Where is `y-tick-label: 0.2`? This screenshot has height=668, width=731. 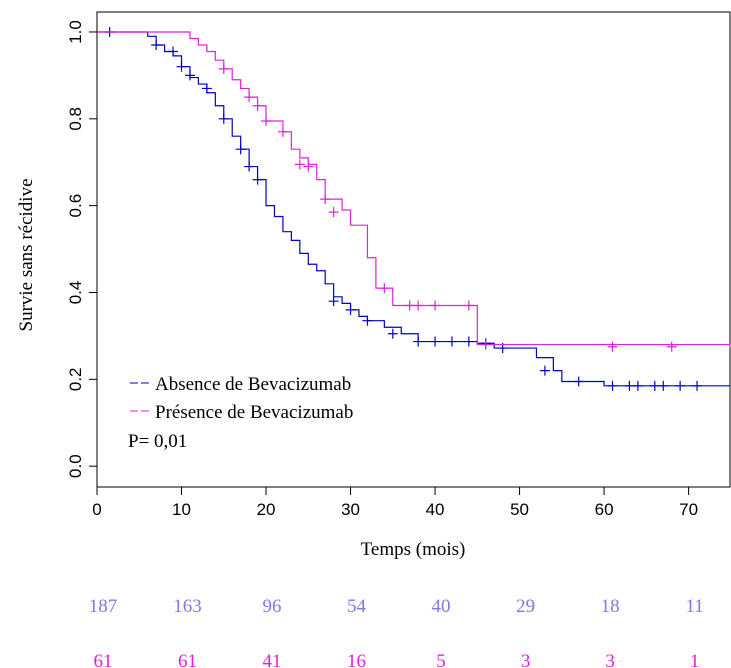 y-tick-label: 0.2 is located at coordinates (75, 380).